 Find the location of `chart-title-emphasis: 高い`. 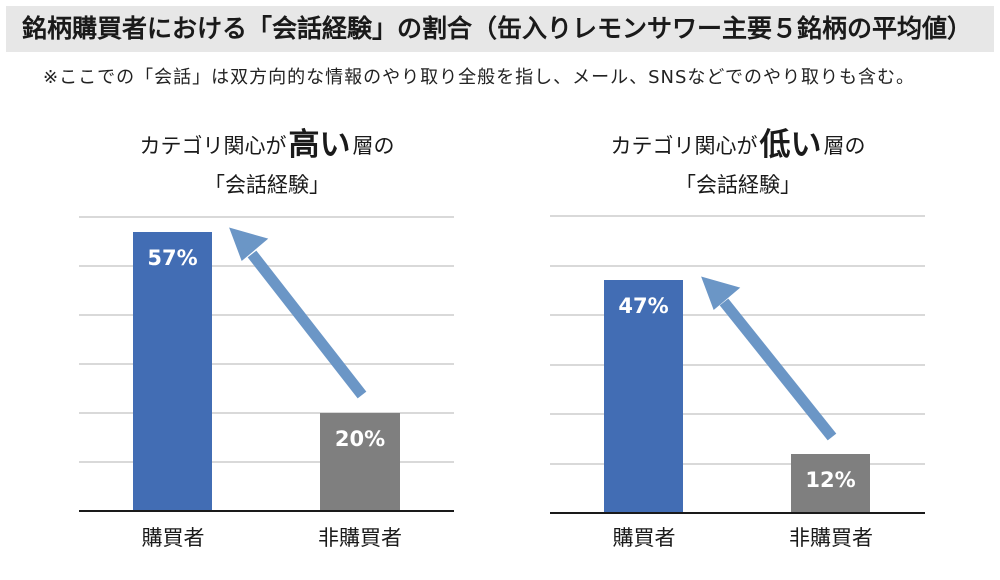

chart-title-emphasis: 高い is located at coordinates (319, 145).